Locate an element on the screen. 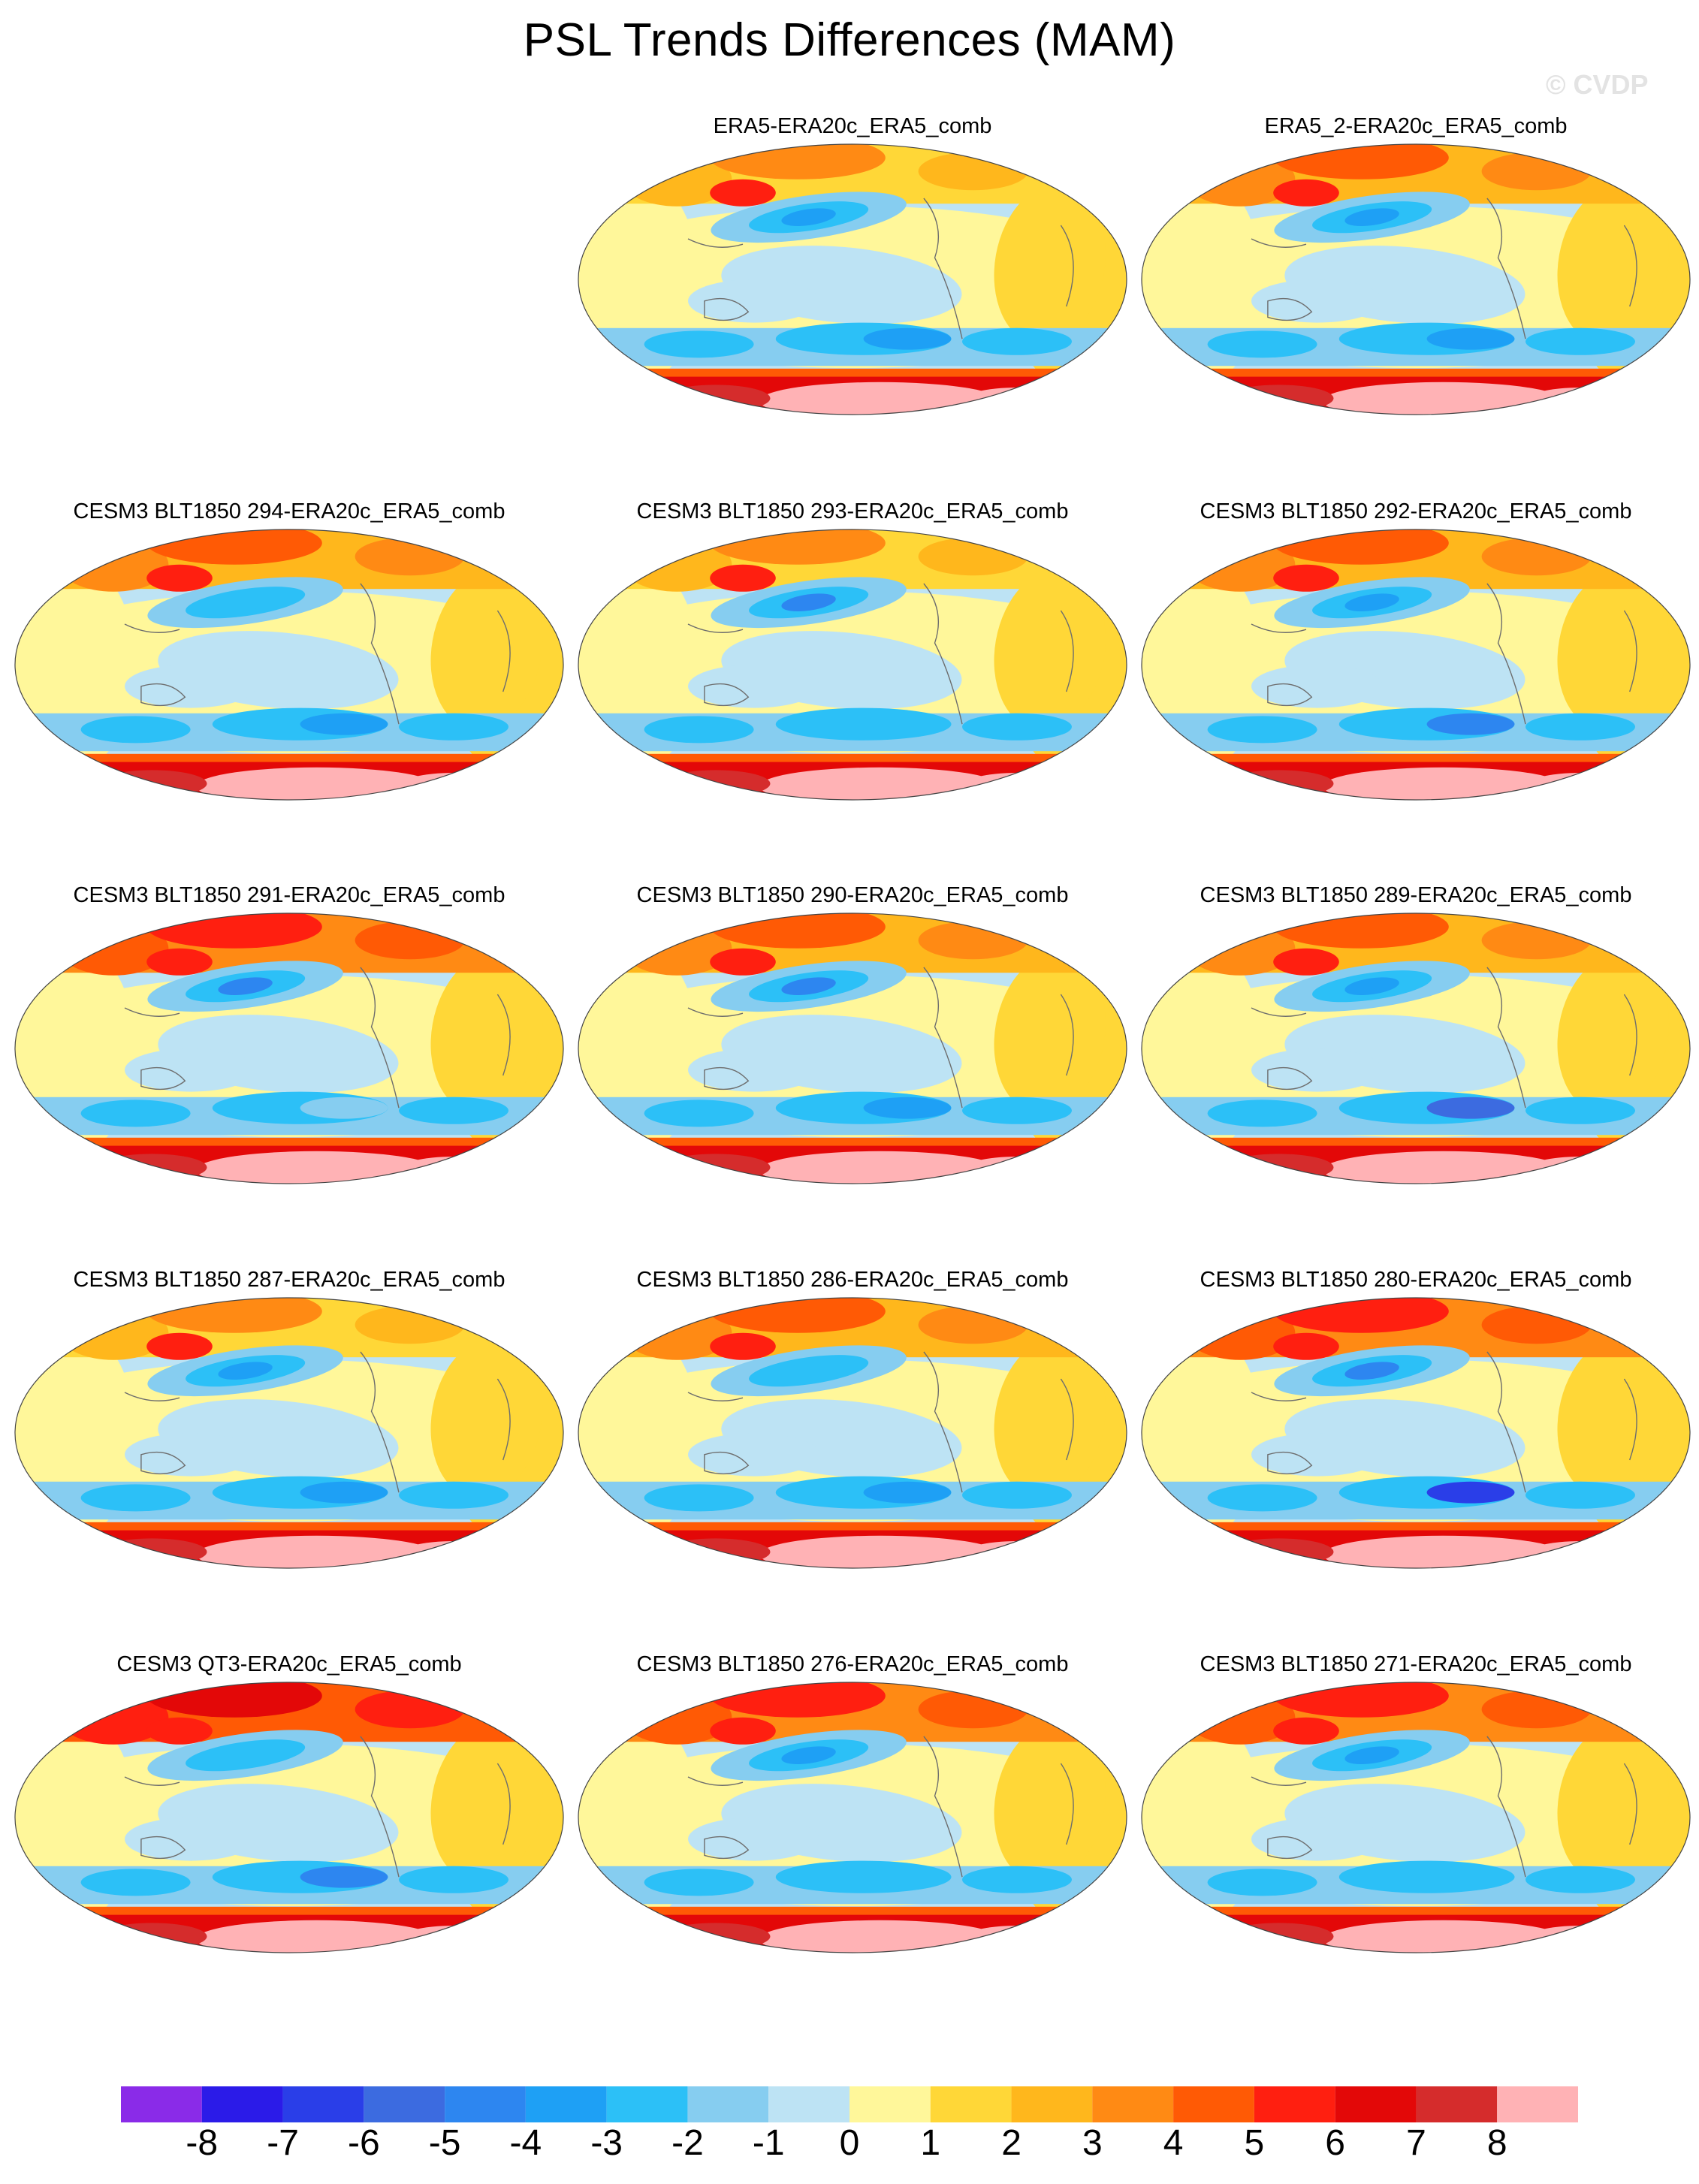 The image size is (1699, 2184). colorbar-tick-label: 4 is located at coordinates (1173, 2143).